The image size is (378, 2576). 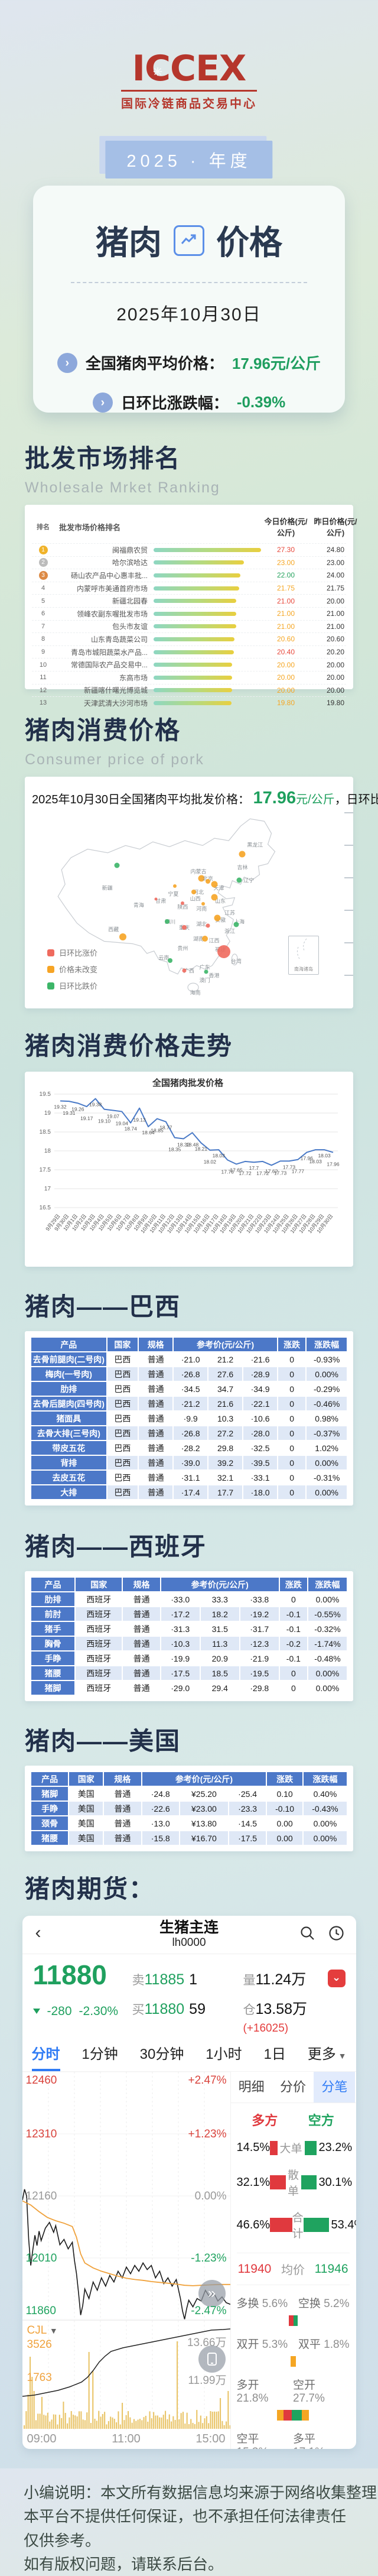 I want to click on landscape-button, so click(x=212, y=2359).